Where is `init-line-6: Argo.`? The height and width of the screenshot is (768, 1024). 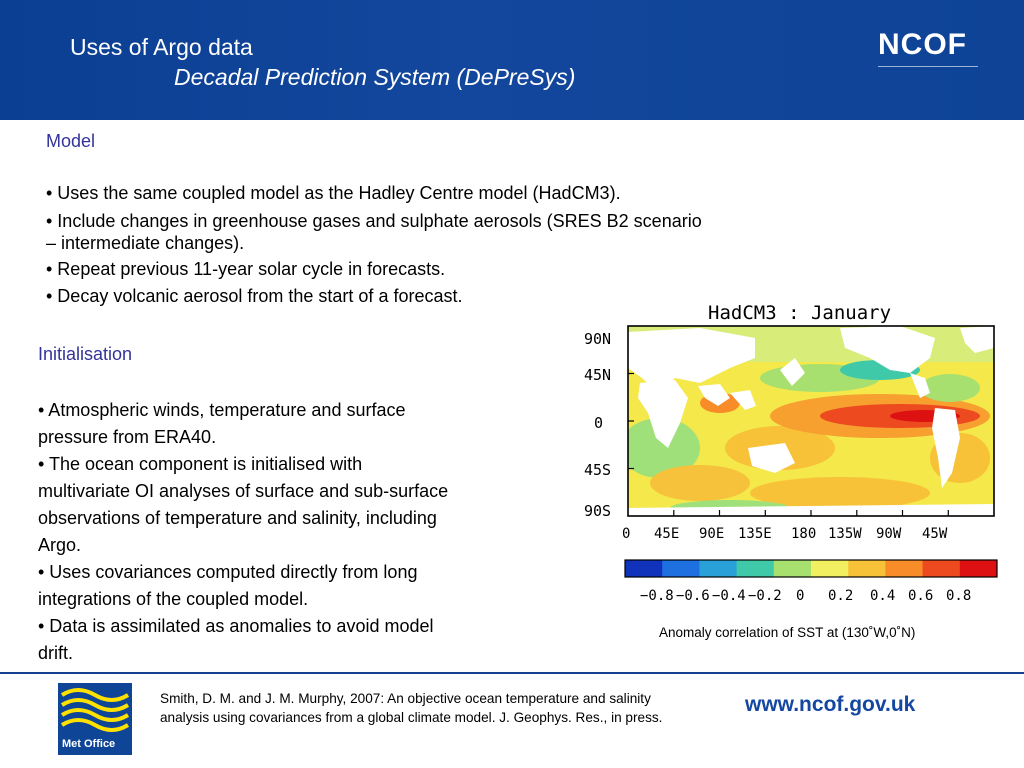
init-line-6: Argo. is located at coordinates (60, 545).